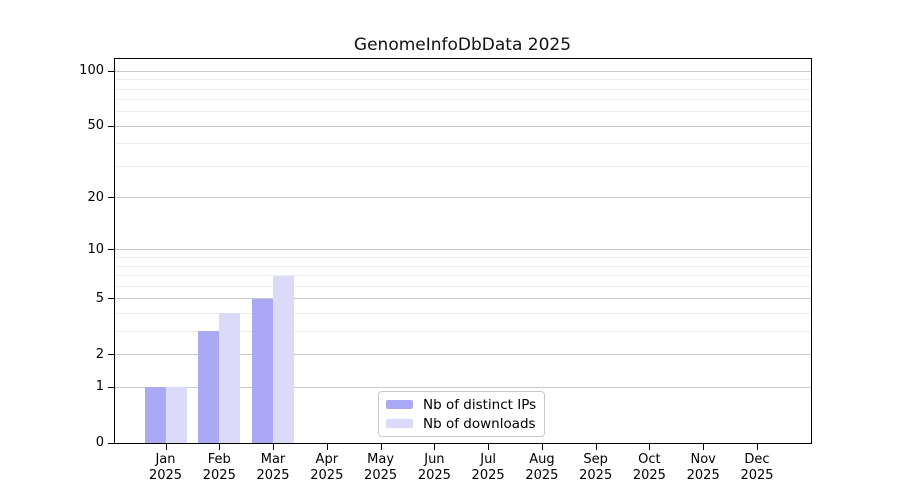 Image resolution: width=900 pixels, height=500 pixels. What do you see at coordinates (95, 126) in the screenshot?
I see `y-tick-label: 50` at bounding box center [95, 126].